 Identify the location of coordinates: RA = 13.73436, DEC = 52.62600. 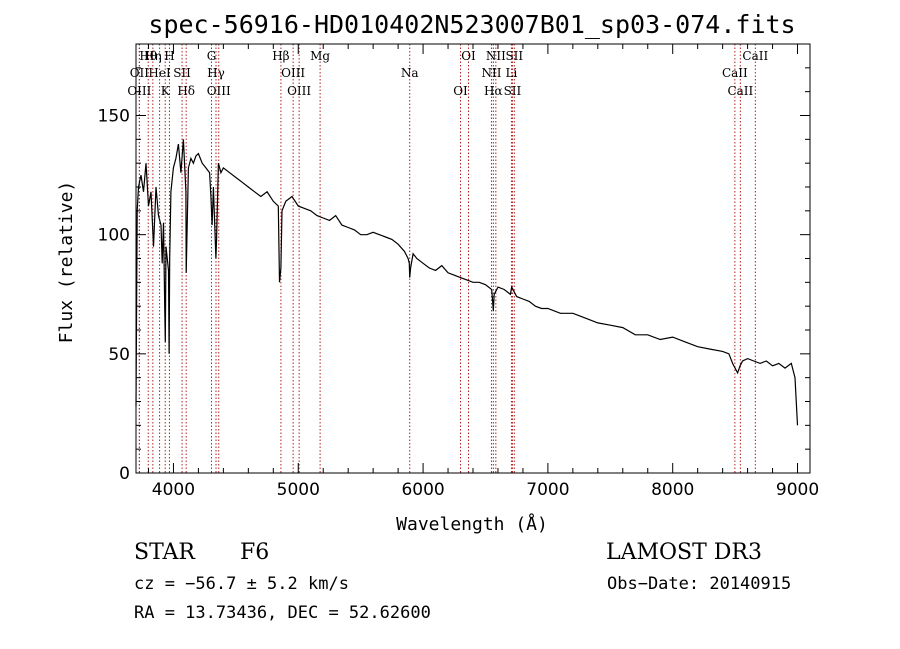
(282, 613).